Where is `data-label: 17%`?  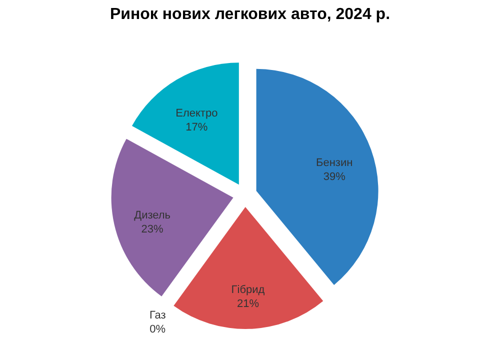 data-label: 17% is located at coordinates (197, 127).